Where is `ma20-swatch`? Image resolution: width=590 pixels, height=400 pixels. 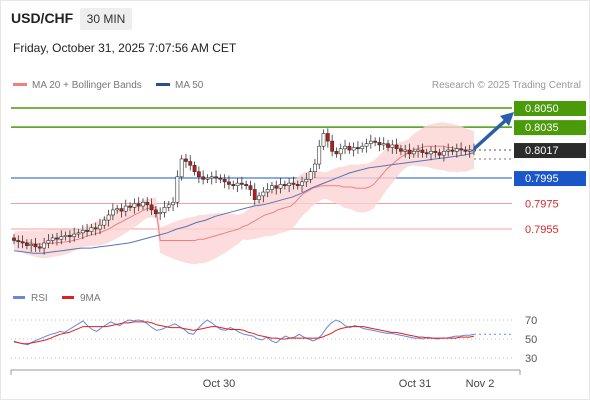
ma20-swatch is located at coordinates (20, 84).